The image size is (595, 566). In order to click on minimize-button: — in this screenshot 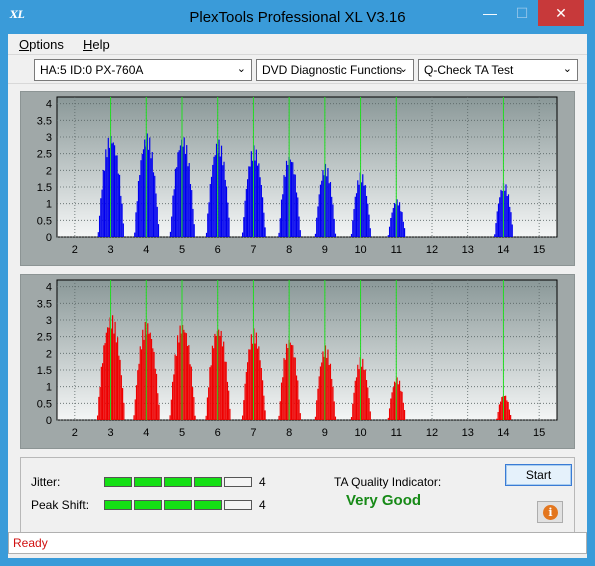, I will do `click(490, 13)`.